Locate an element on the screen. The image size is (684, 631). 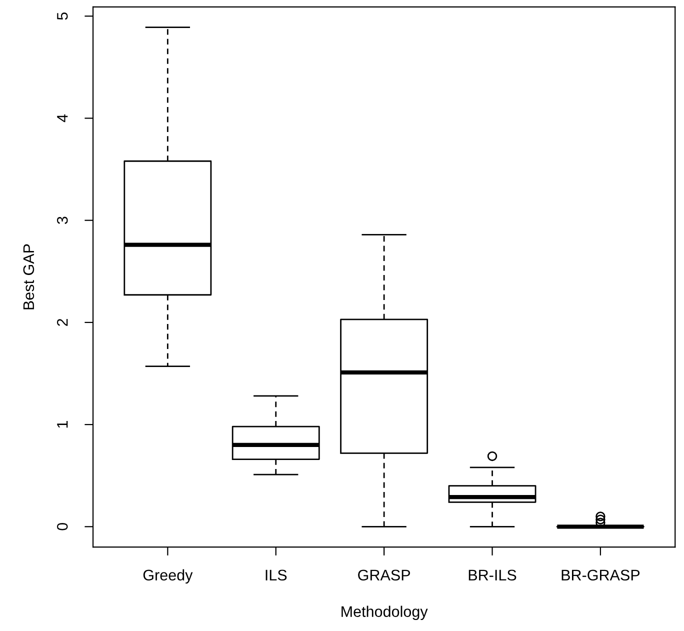
y-axis-title: Best GAP is located at coordinates (28, 277).